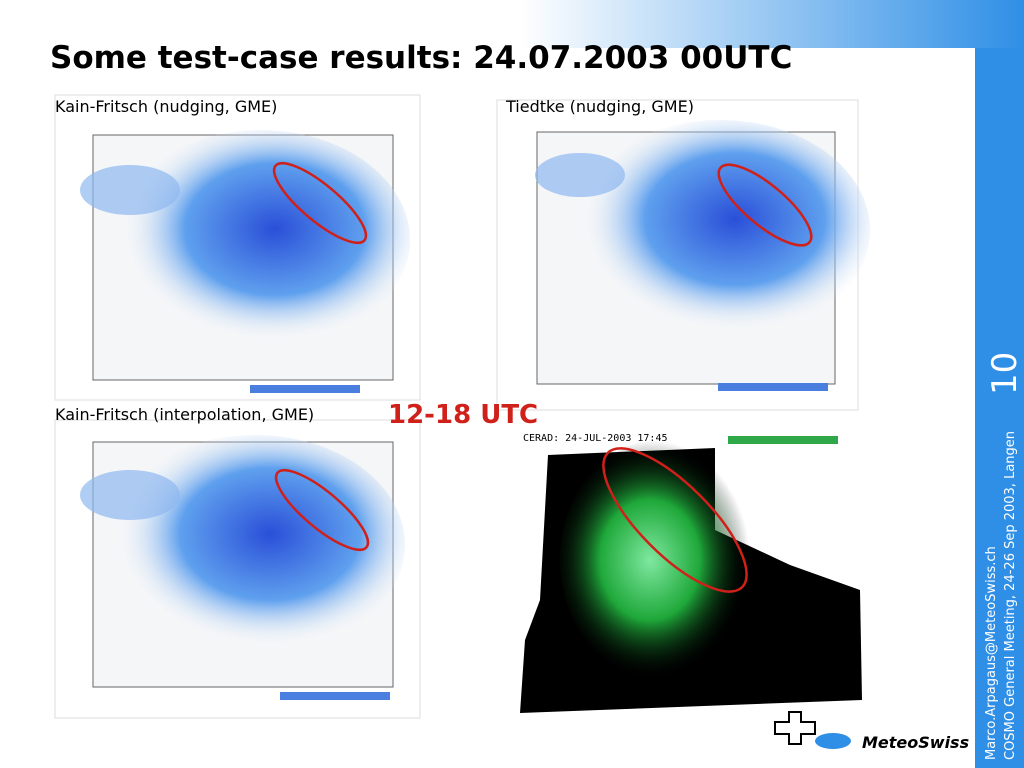 The width and height of the screenshot is (1024, 768). Describe the element at coordinates (1004, 373) in the screenshot. I see `slide-number: 10` at that location.